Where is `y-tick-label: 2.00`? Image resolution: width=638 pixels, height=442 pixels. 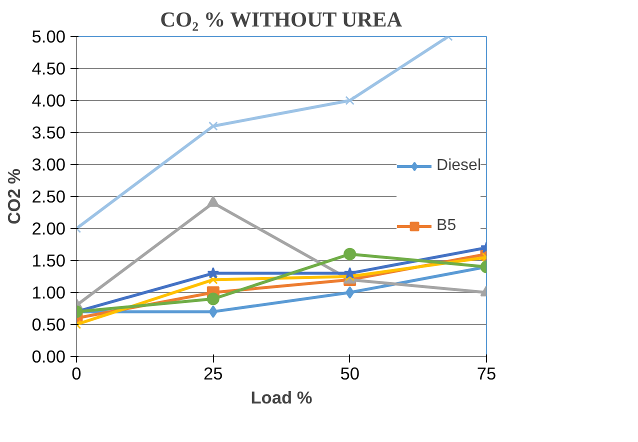
y-tick-label: 2.00 is located at coordinates (49, 228).